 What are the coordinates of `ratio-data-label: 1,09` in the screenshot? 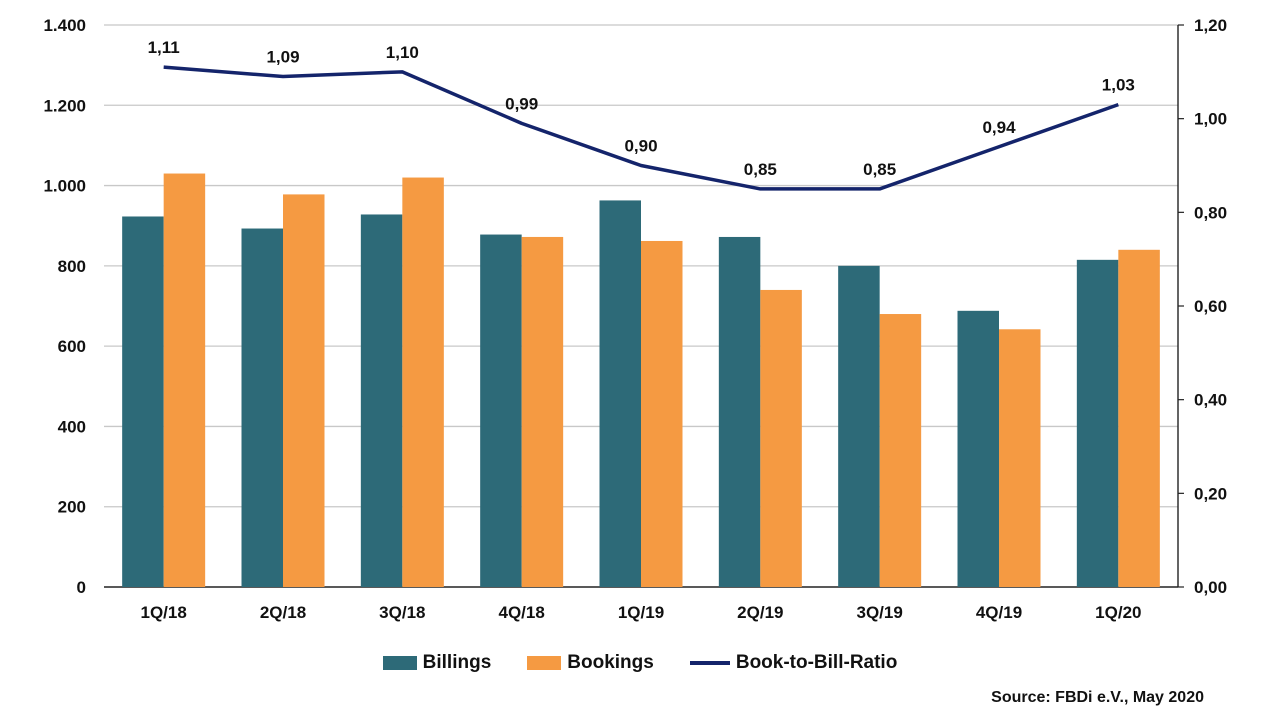 It's located at (282, 57).